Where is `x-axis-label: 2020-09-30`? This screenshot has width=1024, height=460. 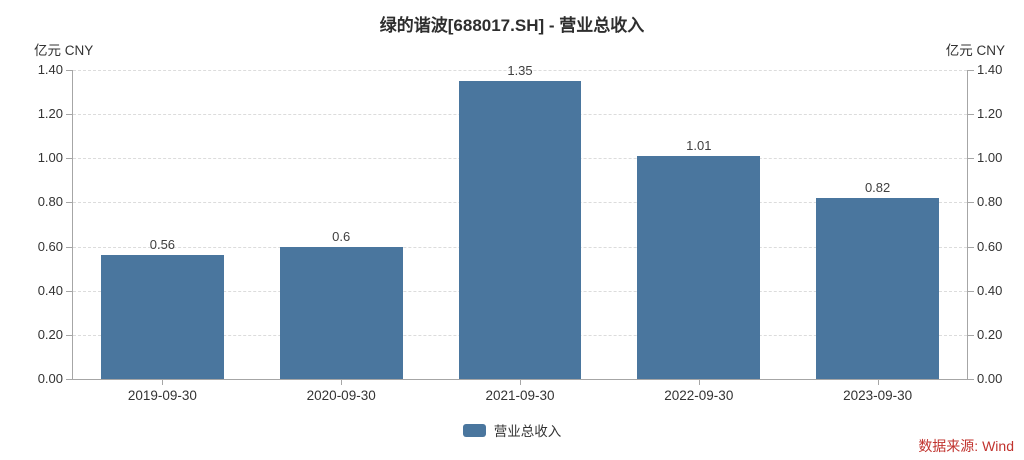
x-axis-label: 2020-09-30 is located at coordinates (341, 395).